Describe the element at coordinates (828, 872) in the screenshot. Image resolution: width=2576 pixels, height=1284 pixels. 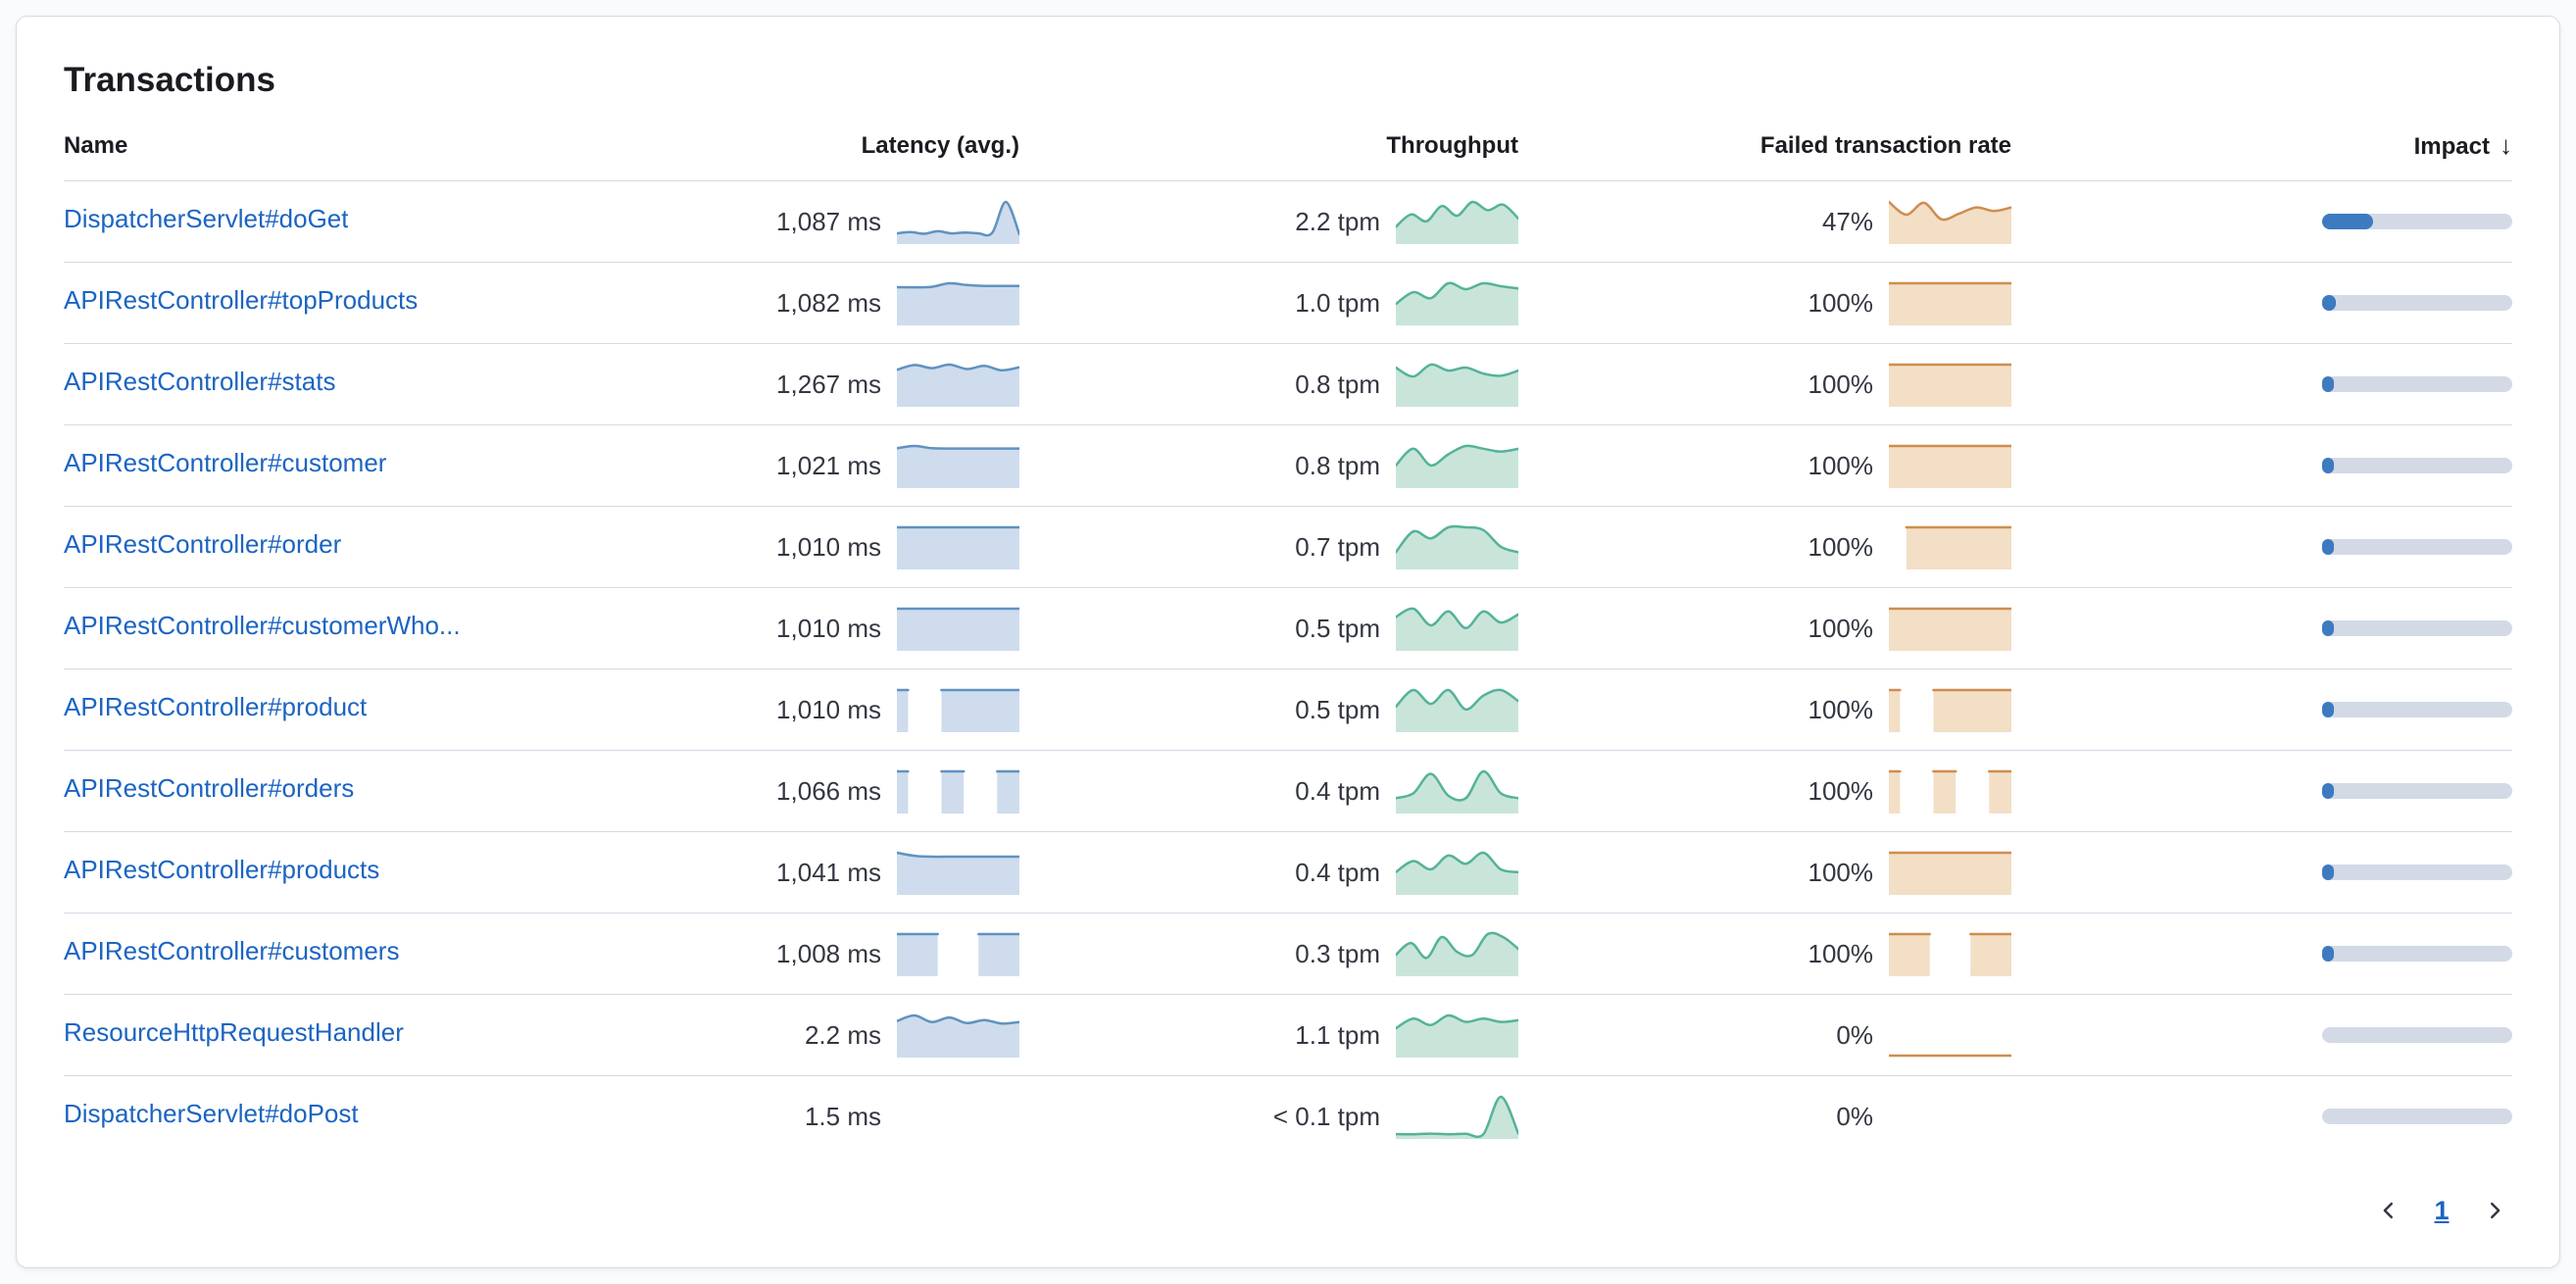
I see `latency-value: 1,041 ms` at that location.